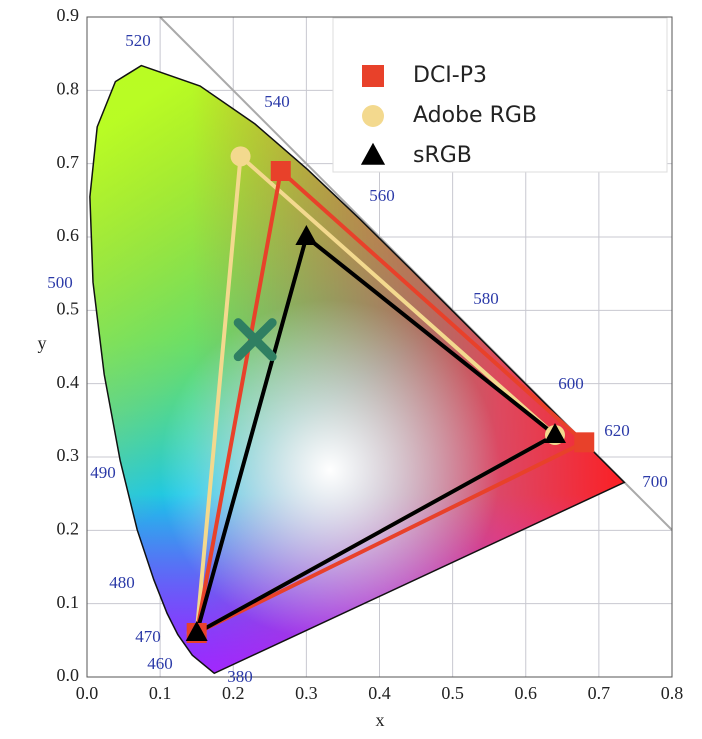 The image size is (702, 739). What do you see at coordinates (655, 481) in the screenshot?
I see `wavelength-label: 700` at bounding box center [655, 481].